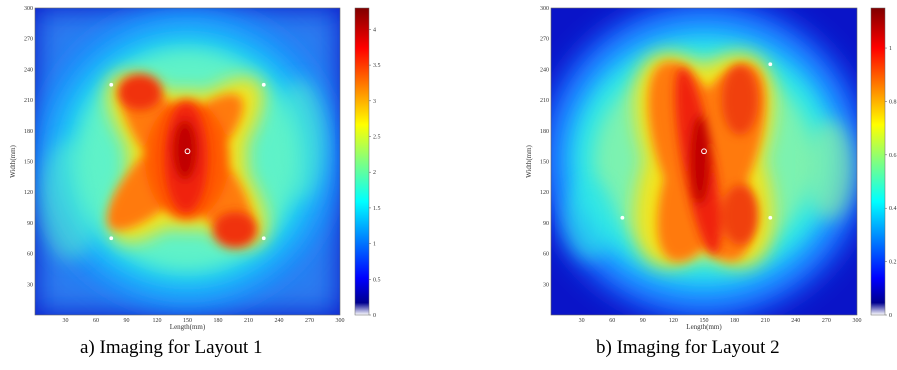  Describe the element at coordinates (374, 102) in the screenshot. I see `colorbar-tick-label: 3` at that location.